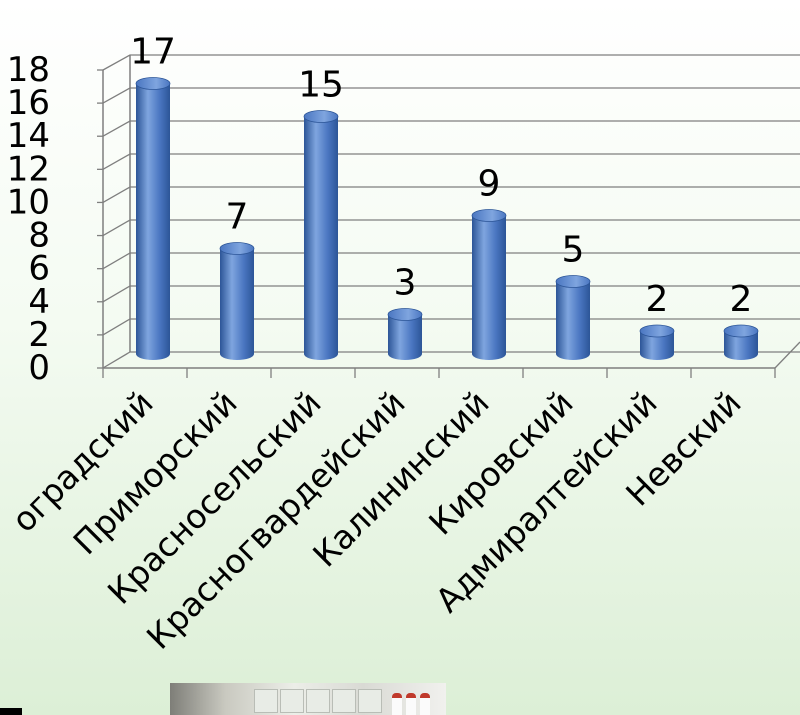 Image resolution: width=800 pixels, height=715 pixels. What do you see at coordinates (489, 184) in the screenshot?
I see `data-label: 9` at bounding box center [489, 184].